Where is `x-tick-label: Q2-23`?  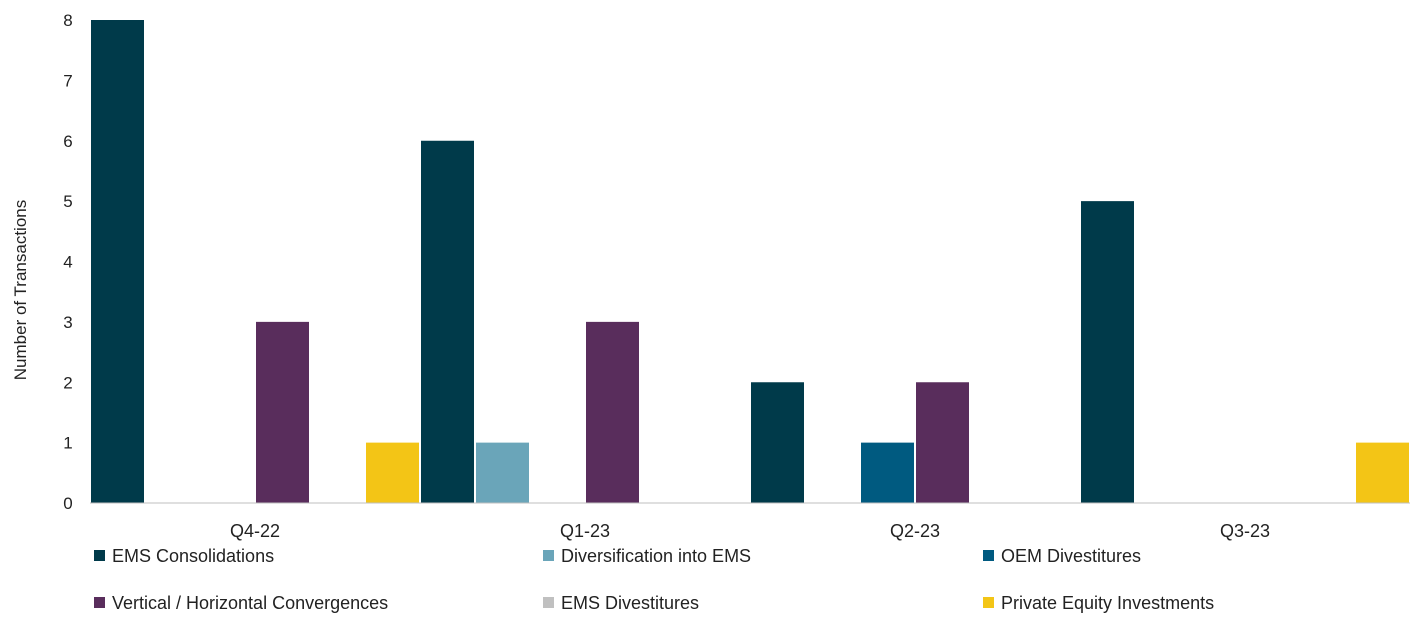 x-tick-label: Q2-23 is located at coordinates (915, 531).